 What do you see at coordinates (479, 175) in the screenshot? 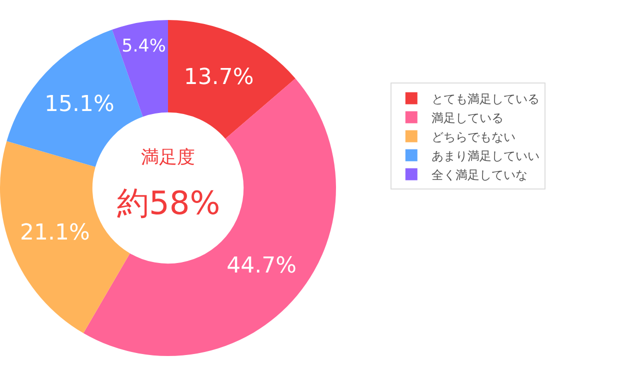
I see `legend-label: 全く満足していな` at bounding box center [479, 175].